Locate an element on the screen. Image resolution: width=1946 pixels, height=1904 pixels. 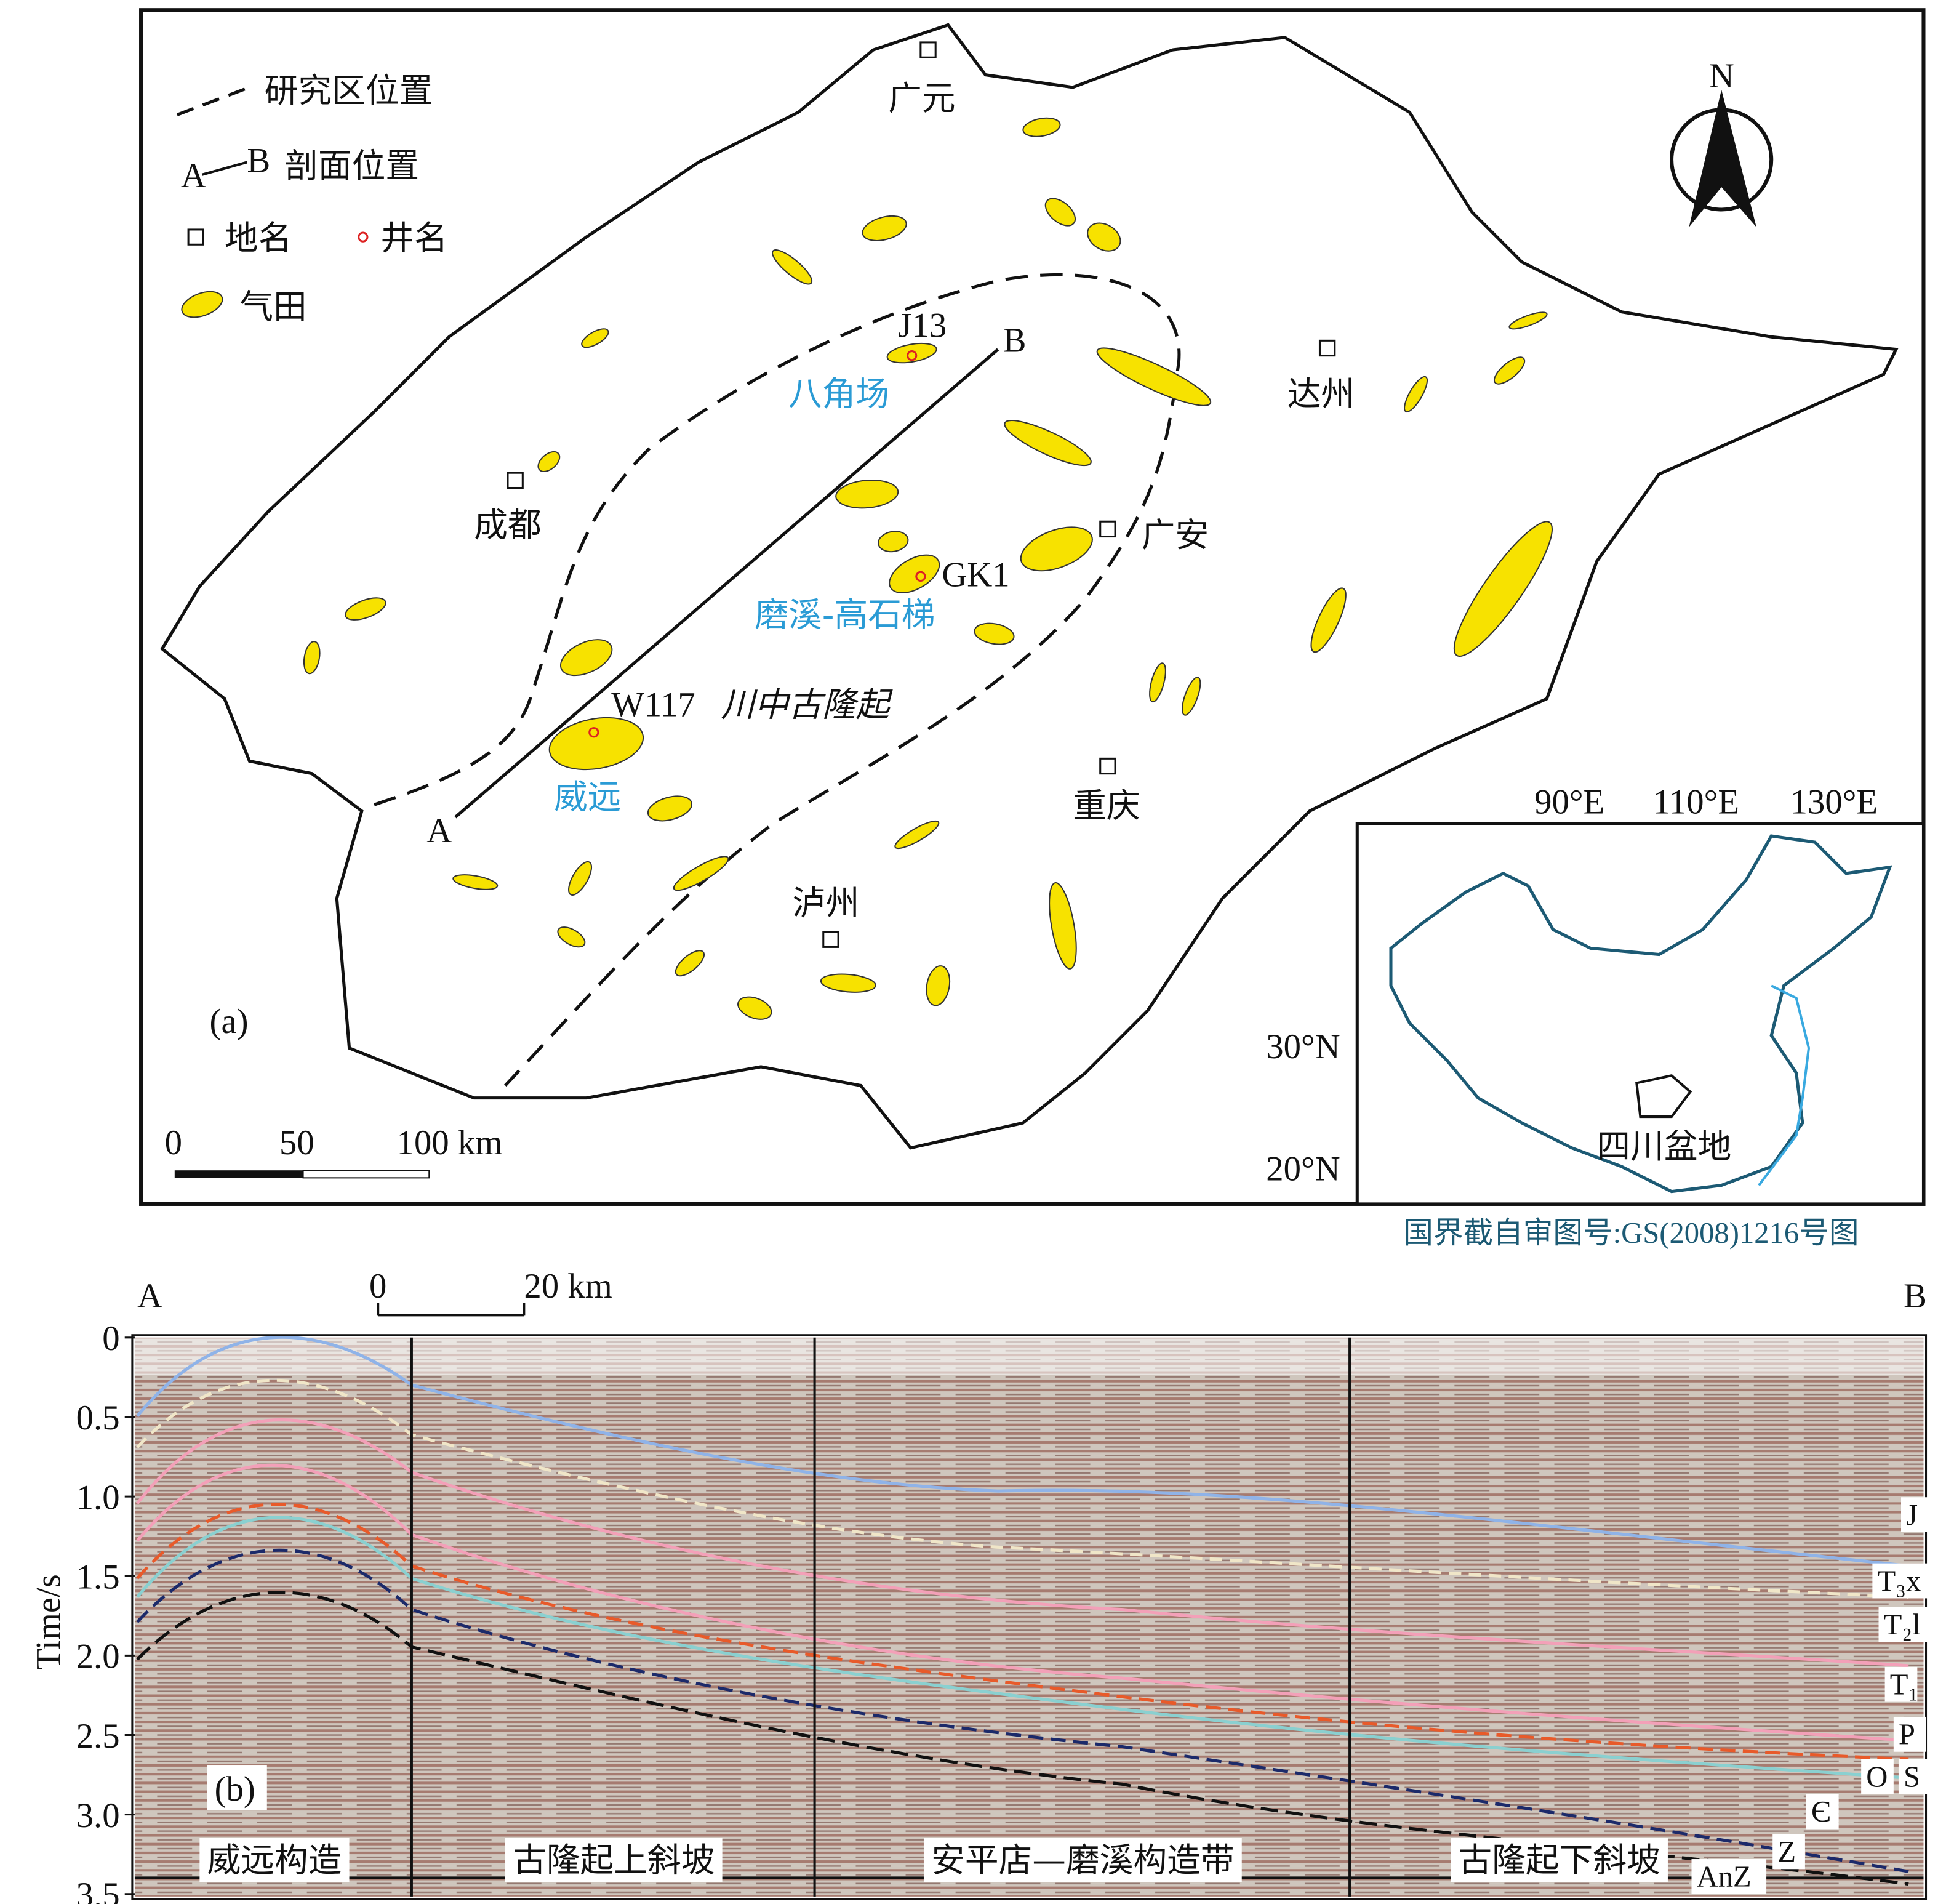
y-tick-label: 0 is located at coordinates (111, 1338).